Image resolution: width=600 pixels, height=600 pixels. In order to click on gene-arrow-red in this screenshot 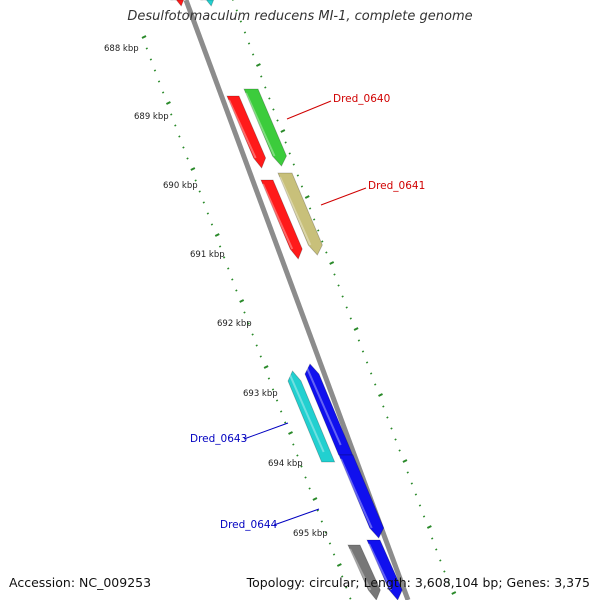, I will do `click(177, 3)`.